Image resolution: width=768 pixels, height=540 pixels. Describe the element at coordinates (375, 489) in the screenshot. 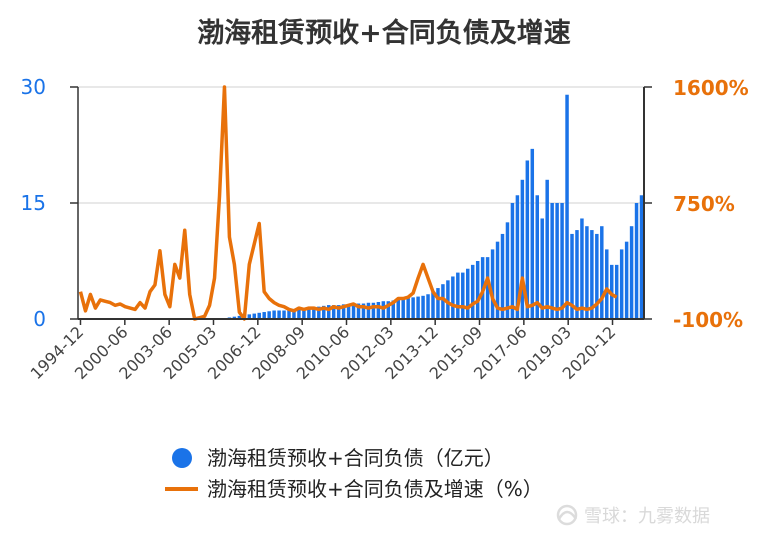

I see `legend-line-label: 渤海租赁预收+合同负债及增速（%）` at that location.